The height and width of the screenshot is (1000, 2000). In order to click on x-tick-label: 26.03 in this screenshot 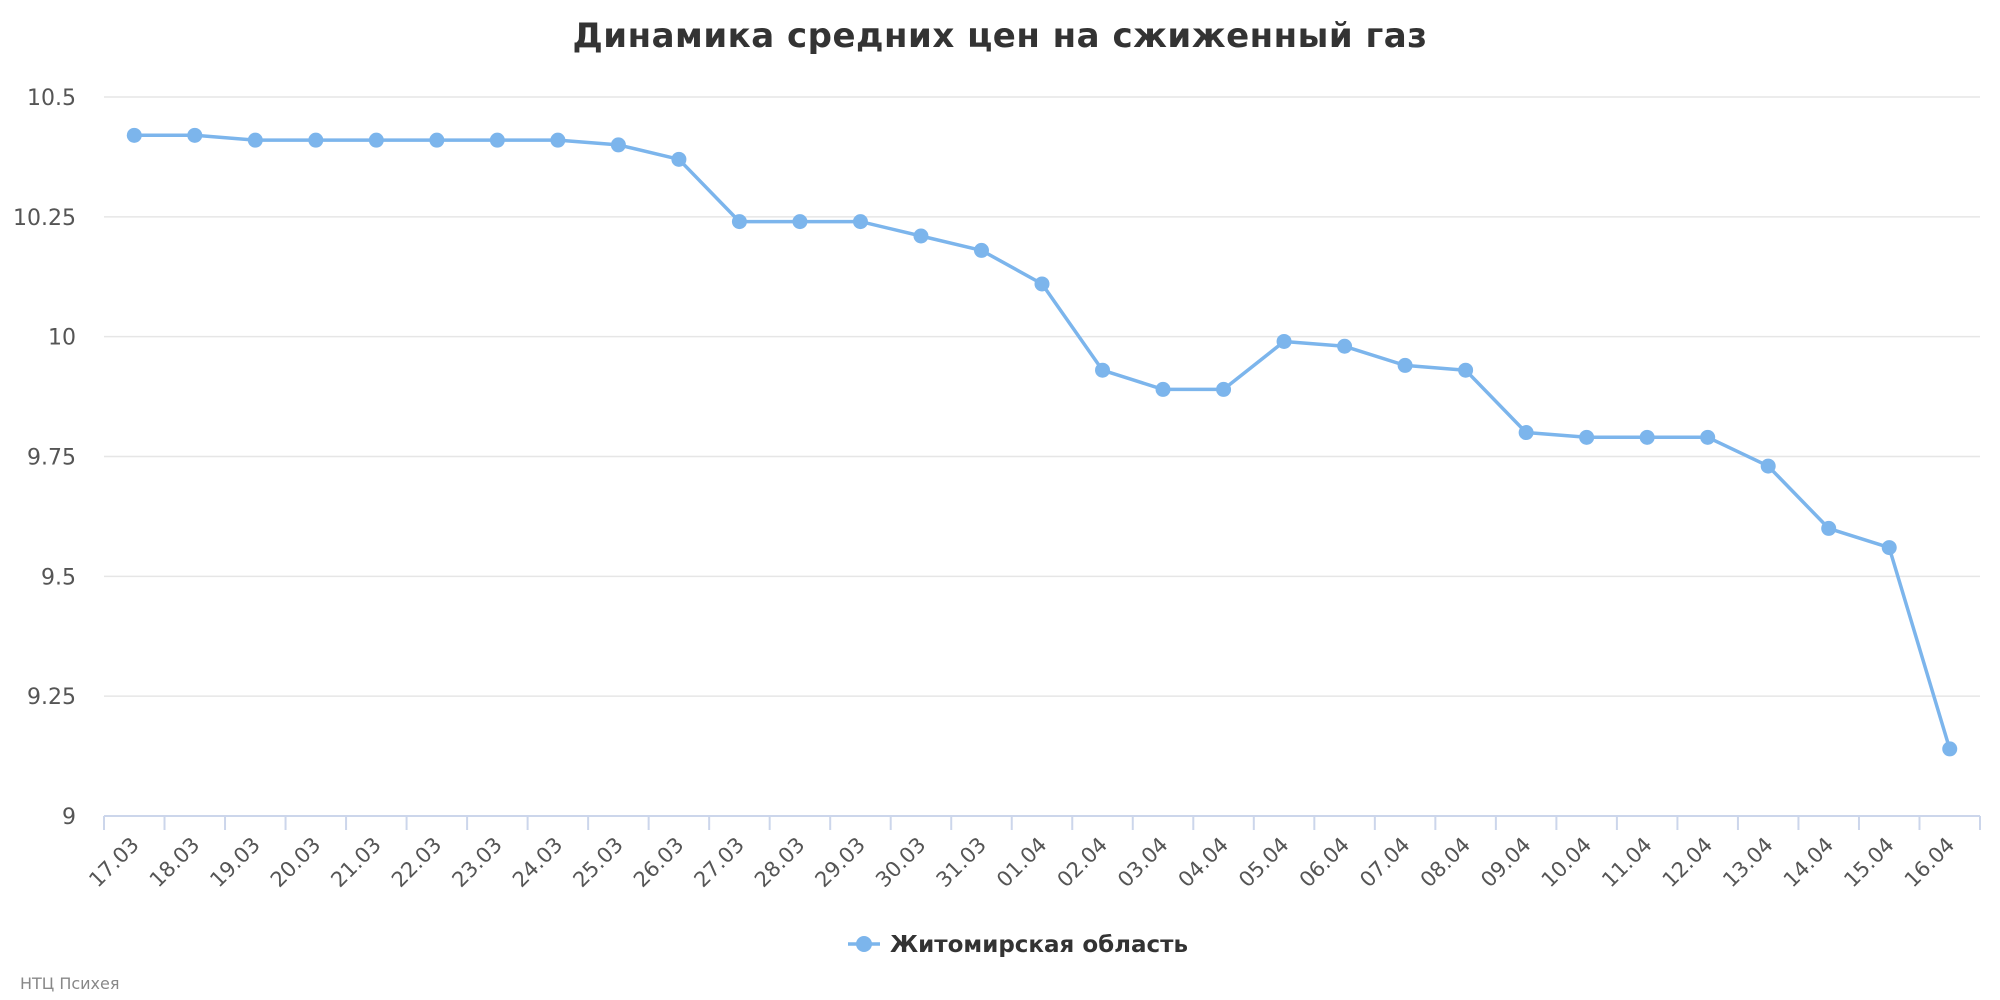, I will do `click(658, 862)`.